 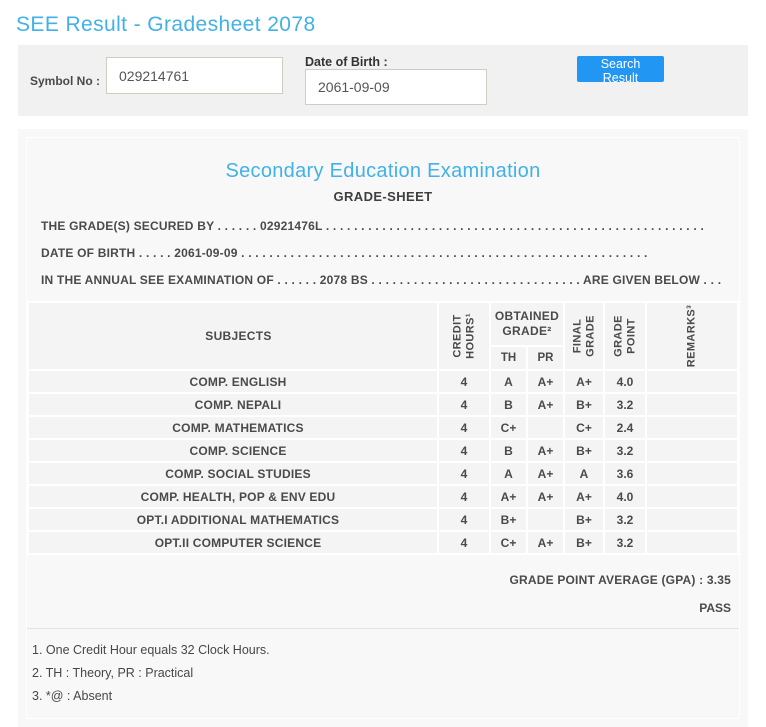 What do you see at coordinates (233, 519) in the screenshot?
I see `subject-cell: OPT.I ADDITIONAL MATHEMATICS` at bounding box center [233, 519].